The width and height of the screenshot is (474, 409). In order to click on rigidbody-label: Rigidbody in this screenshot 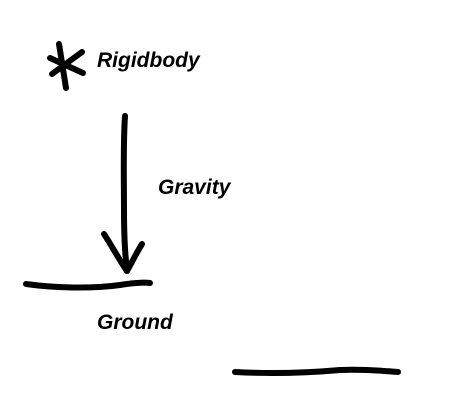, I will do `click(148, 60)`.